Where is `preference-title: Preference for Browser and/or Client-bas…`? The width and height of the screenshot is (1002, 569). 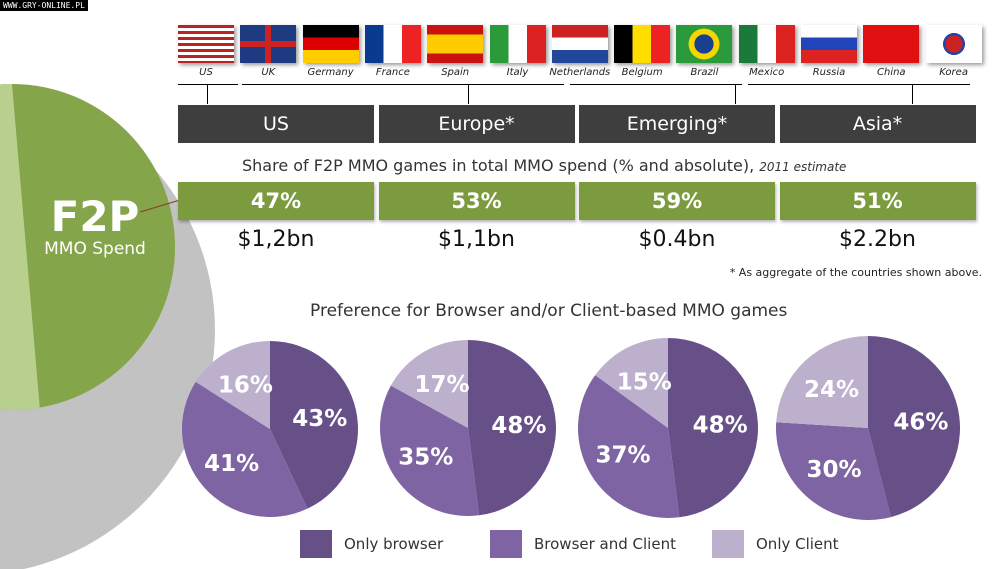 preference-title: Preference for Browser and/or Client-bas… is located at coordinates (549, 311).